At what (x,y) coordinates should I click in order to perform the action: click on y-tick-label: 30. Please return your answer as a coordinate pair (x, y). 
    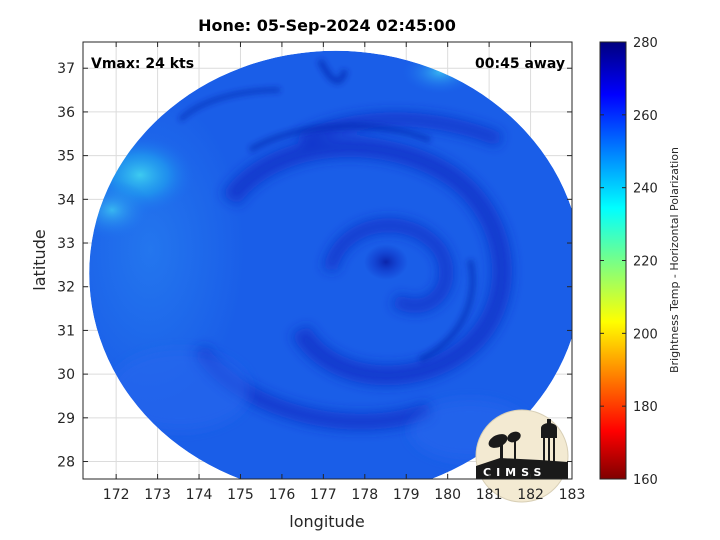
    Looking at the image, I should click on (66, 375).